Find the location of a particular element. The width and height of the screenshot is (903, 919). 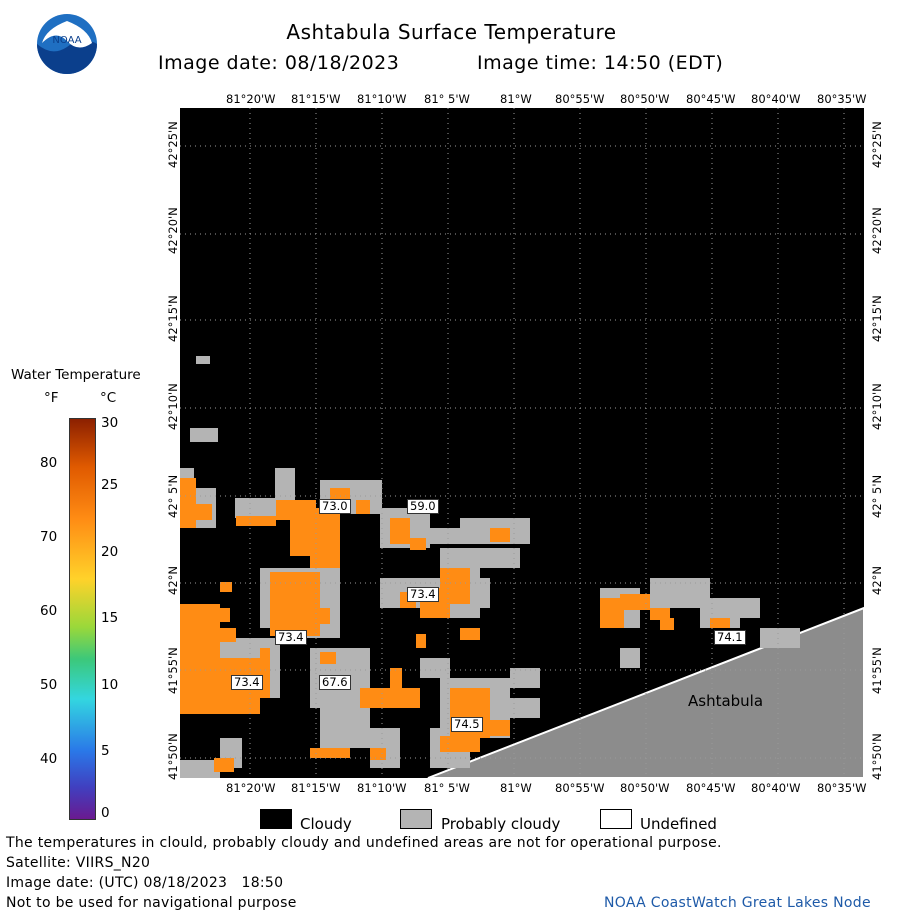

temp-label: 73.0 is located at coordinates (335, 506).